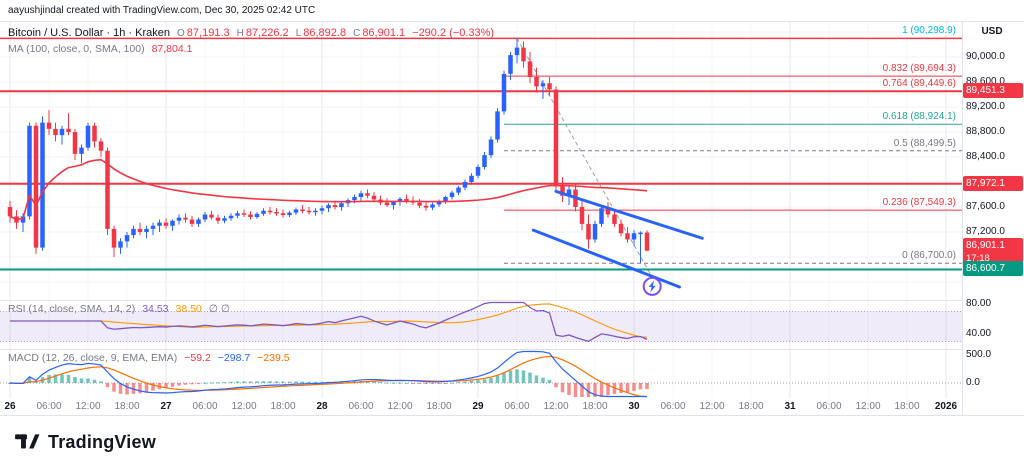 Image resolution: width=1024 pixels, height=468 pixels. I want to click on symbol-title: Bitcoin / U.S. Dollar · 1h · Kraken, so click(89, 33).